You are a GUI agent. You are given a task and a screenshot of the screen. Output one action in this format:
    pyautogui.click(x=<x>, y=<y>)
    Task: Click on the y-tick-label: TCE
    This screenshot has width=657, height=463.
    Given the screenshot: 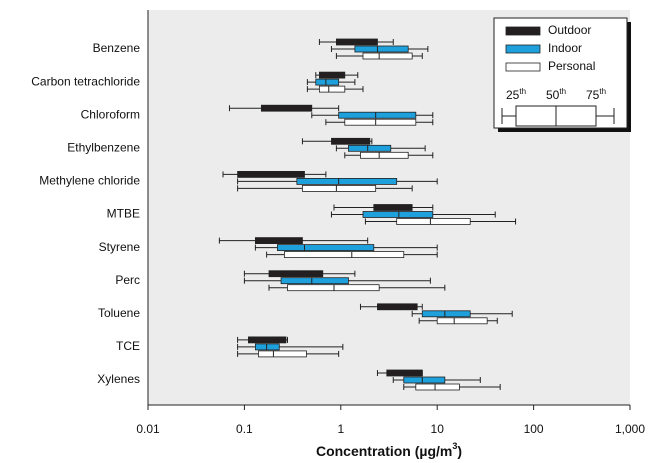 What is the action you would take?
    pyautogui.click(x=128, y=346)
    